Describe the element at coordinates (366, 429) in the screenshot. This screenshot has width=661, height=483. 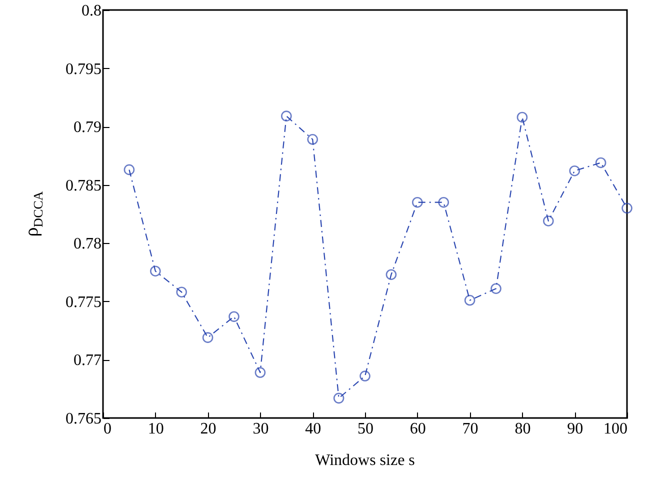
I see `x-tick-label: 50` at that location.